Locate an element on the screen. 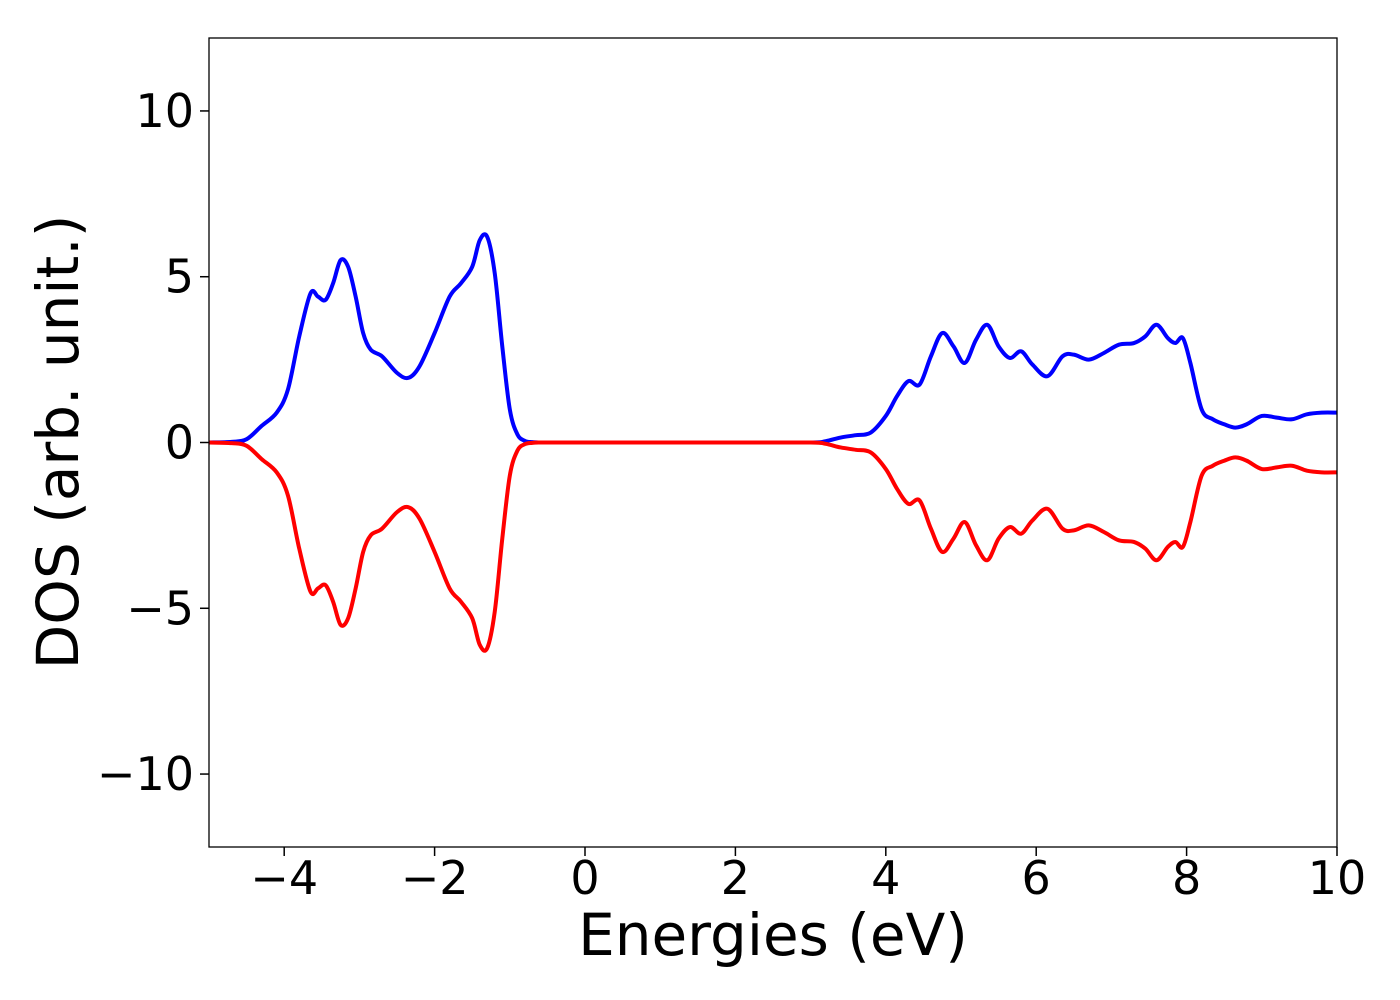 The image size is (1400, 1000). y-axis-title: DOS (arb. unit.) is located at coordinates (58, 442).